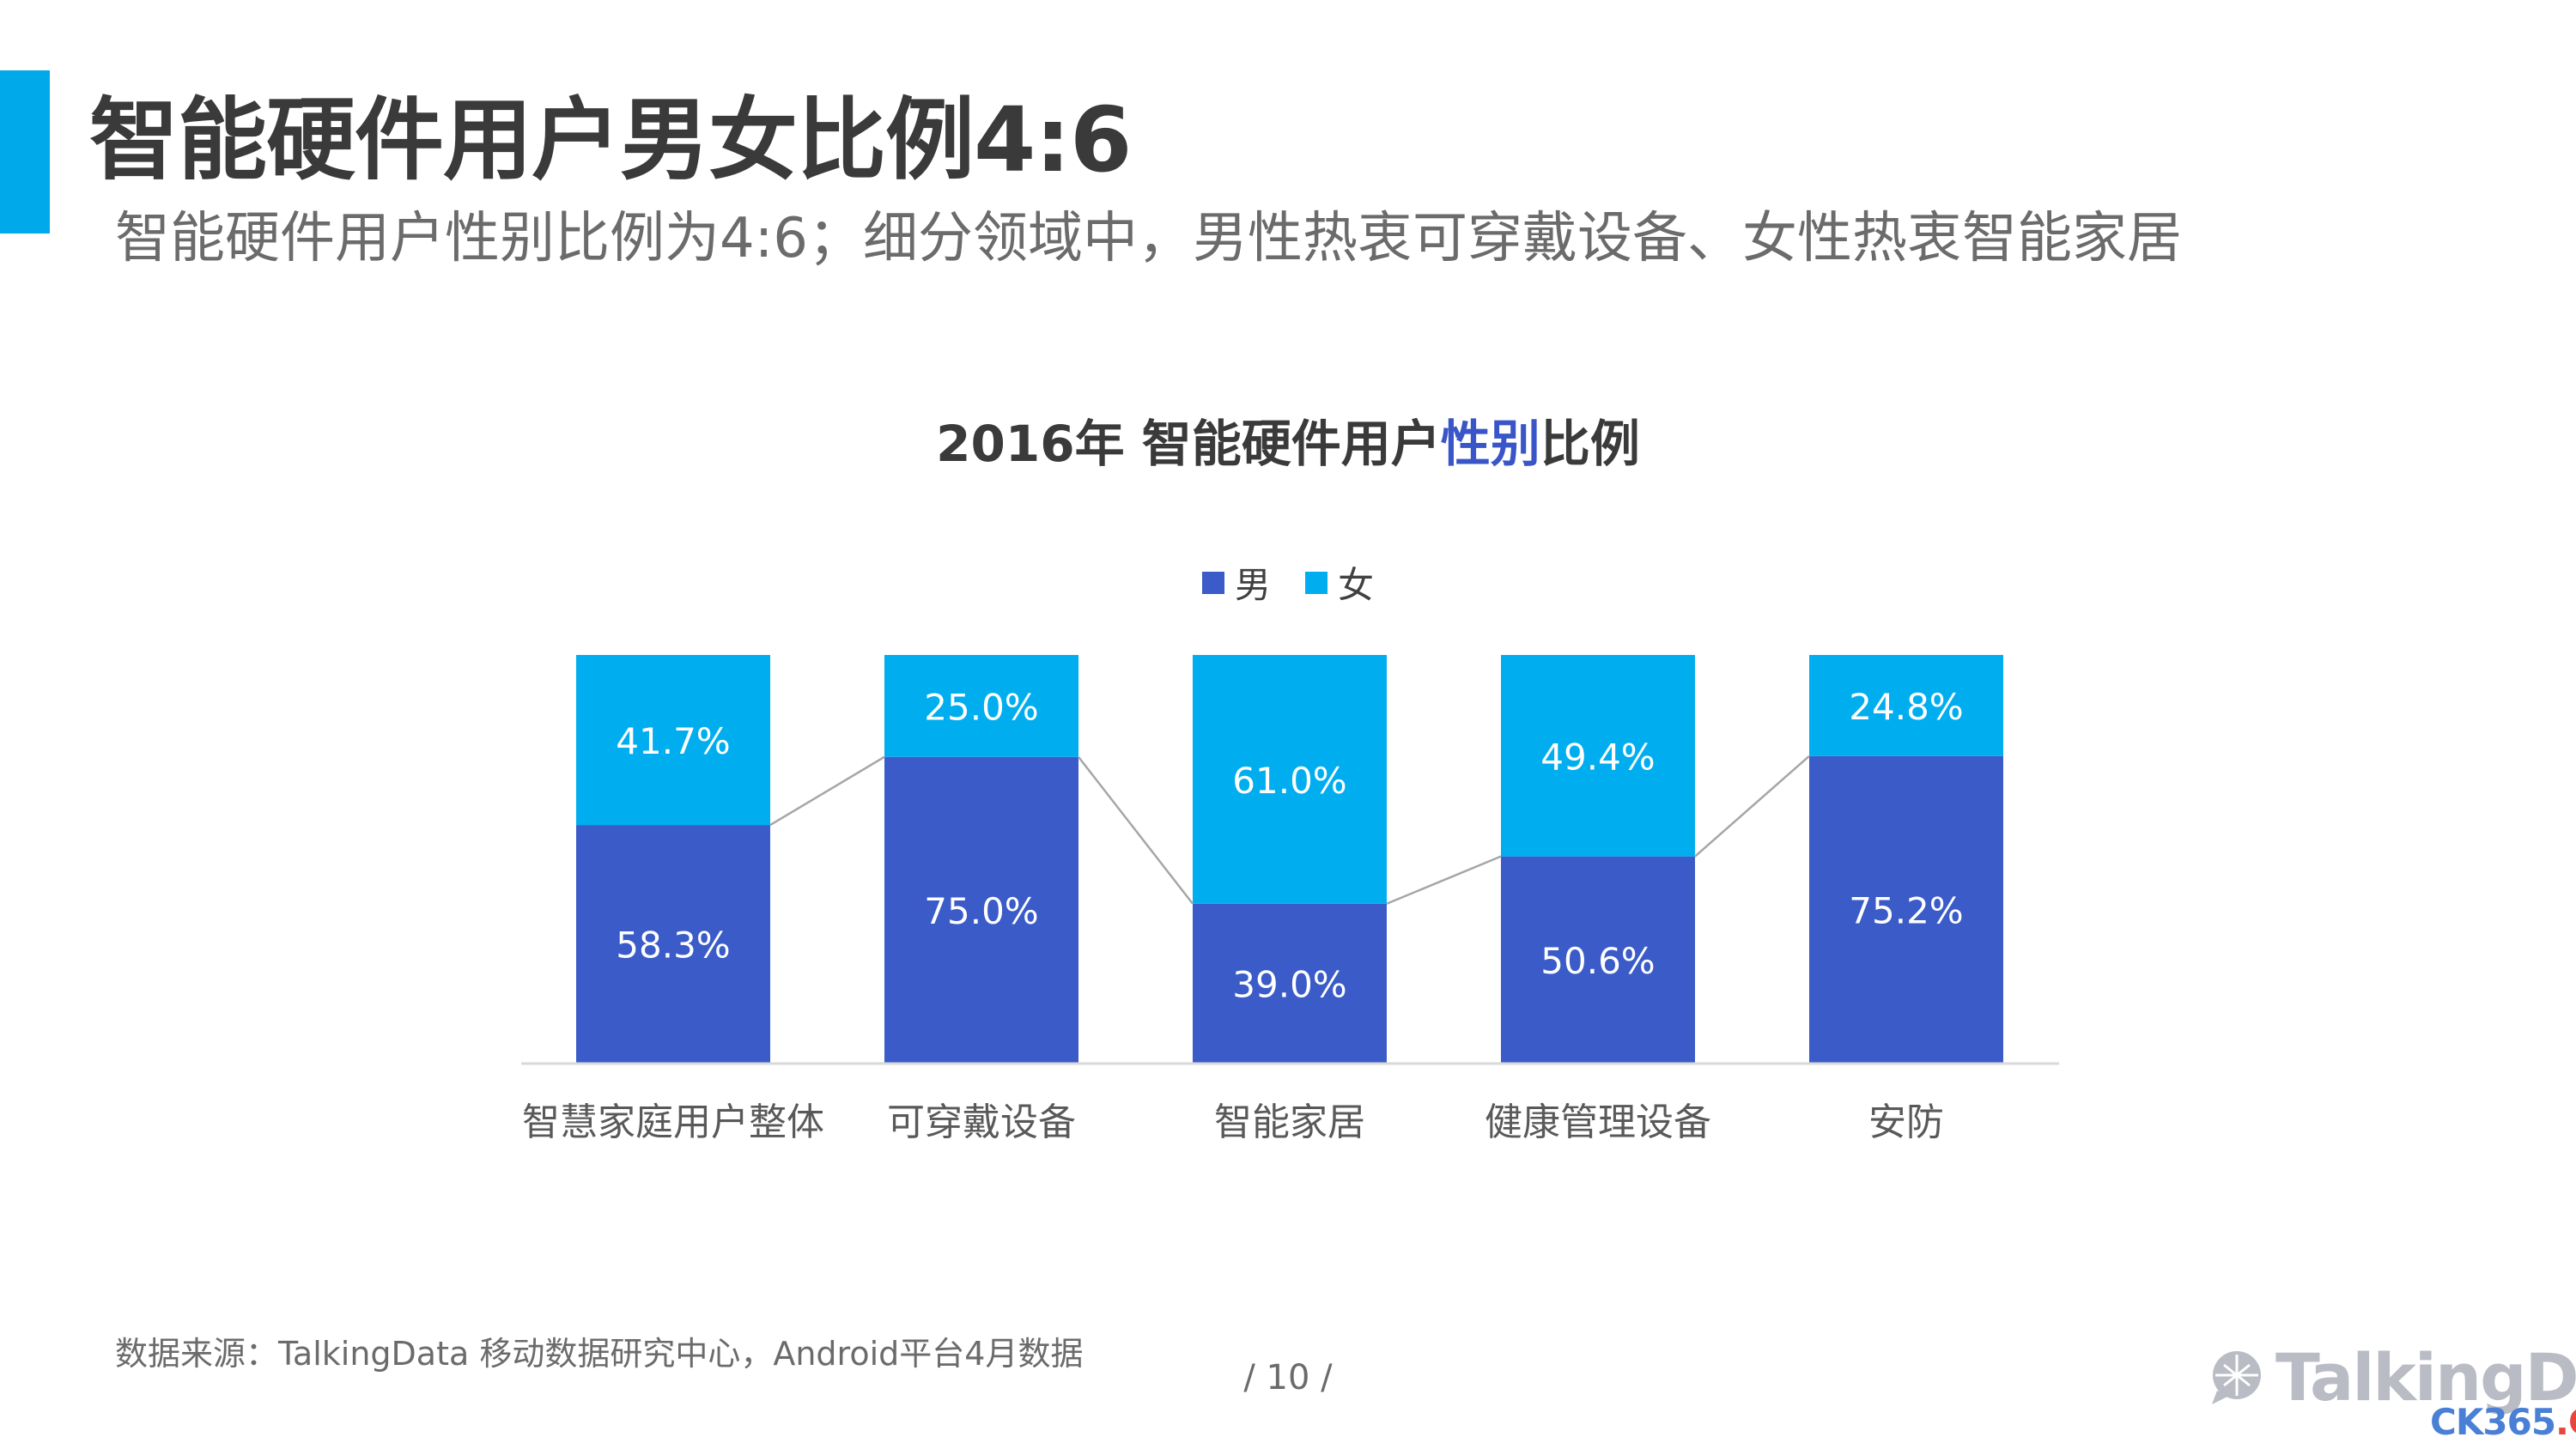  Describe the element at coordinates (610, 140) in the screenshot. I see `page-title: 智能硬件用户男女比例4:6` at that location.